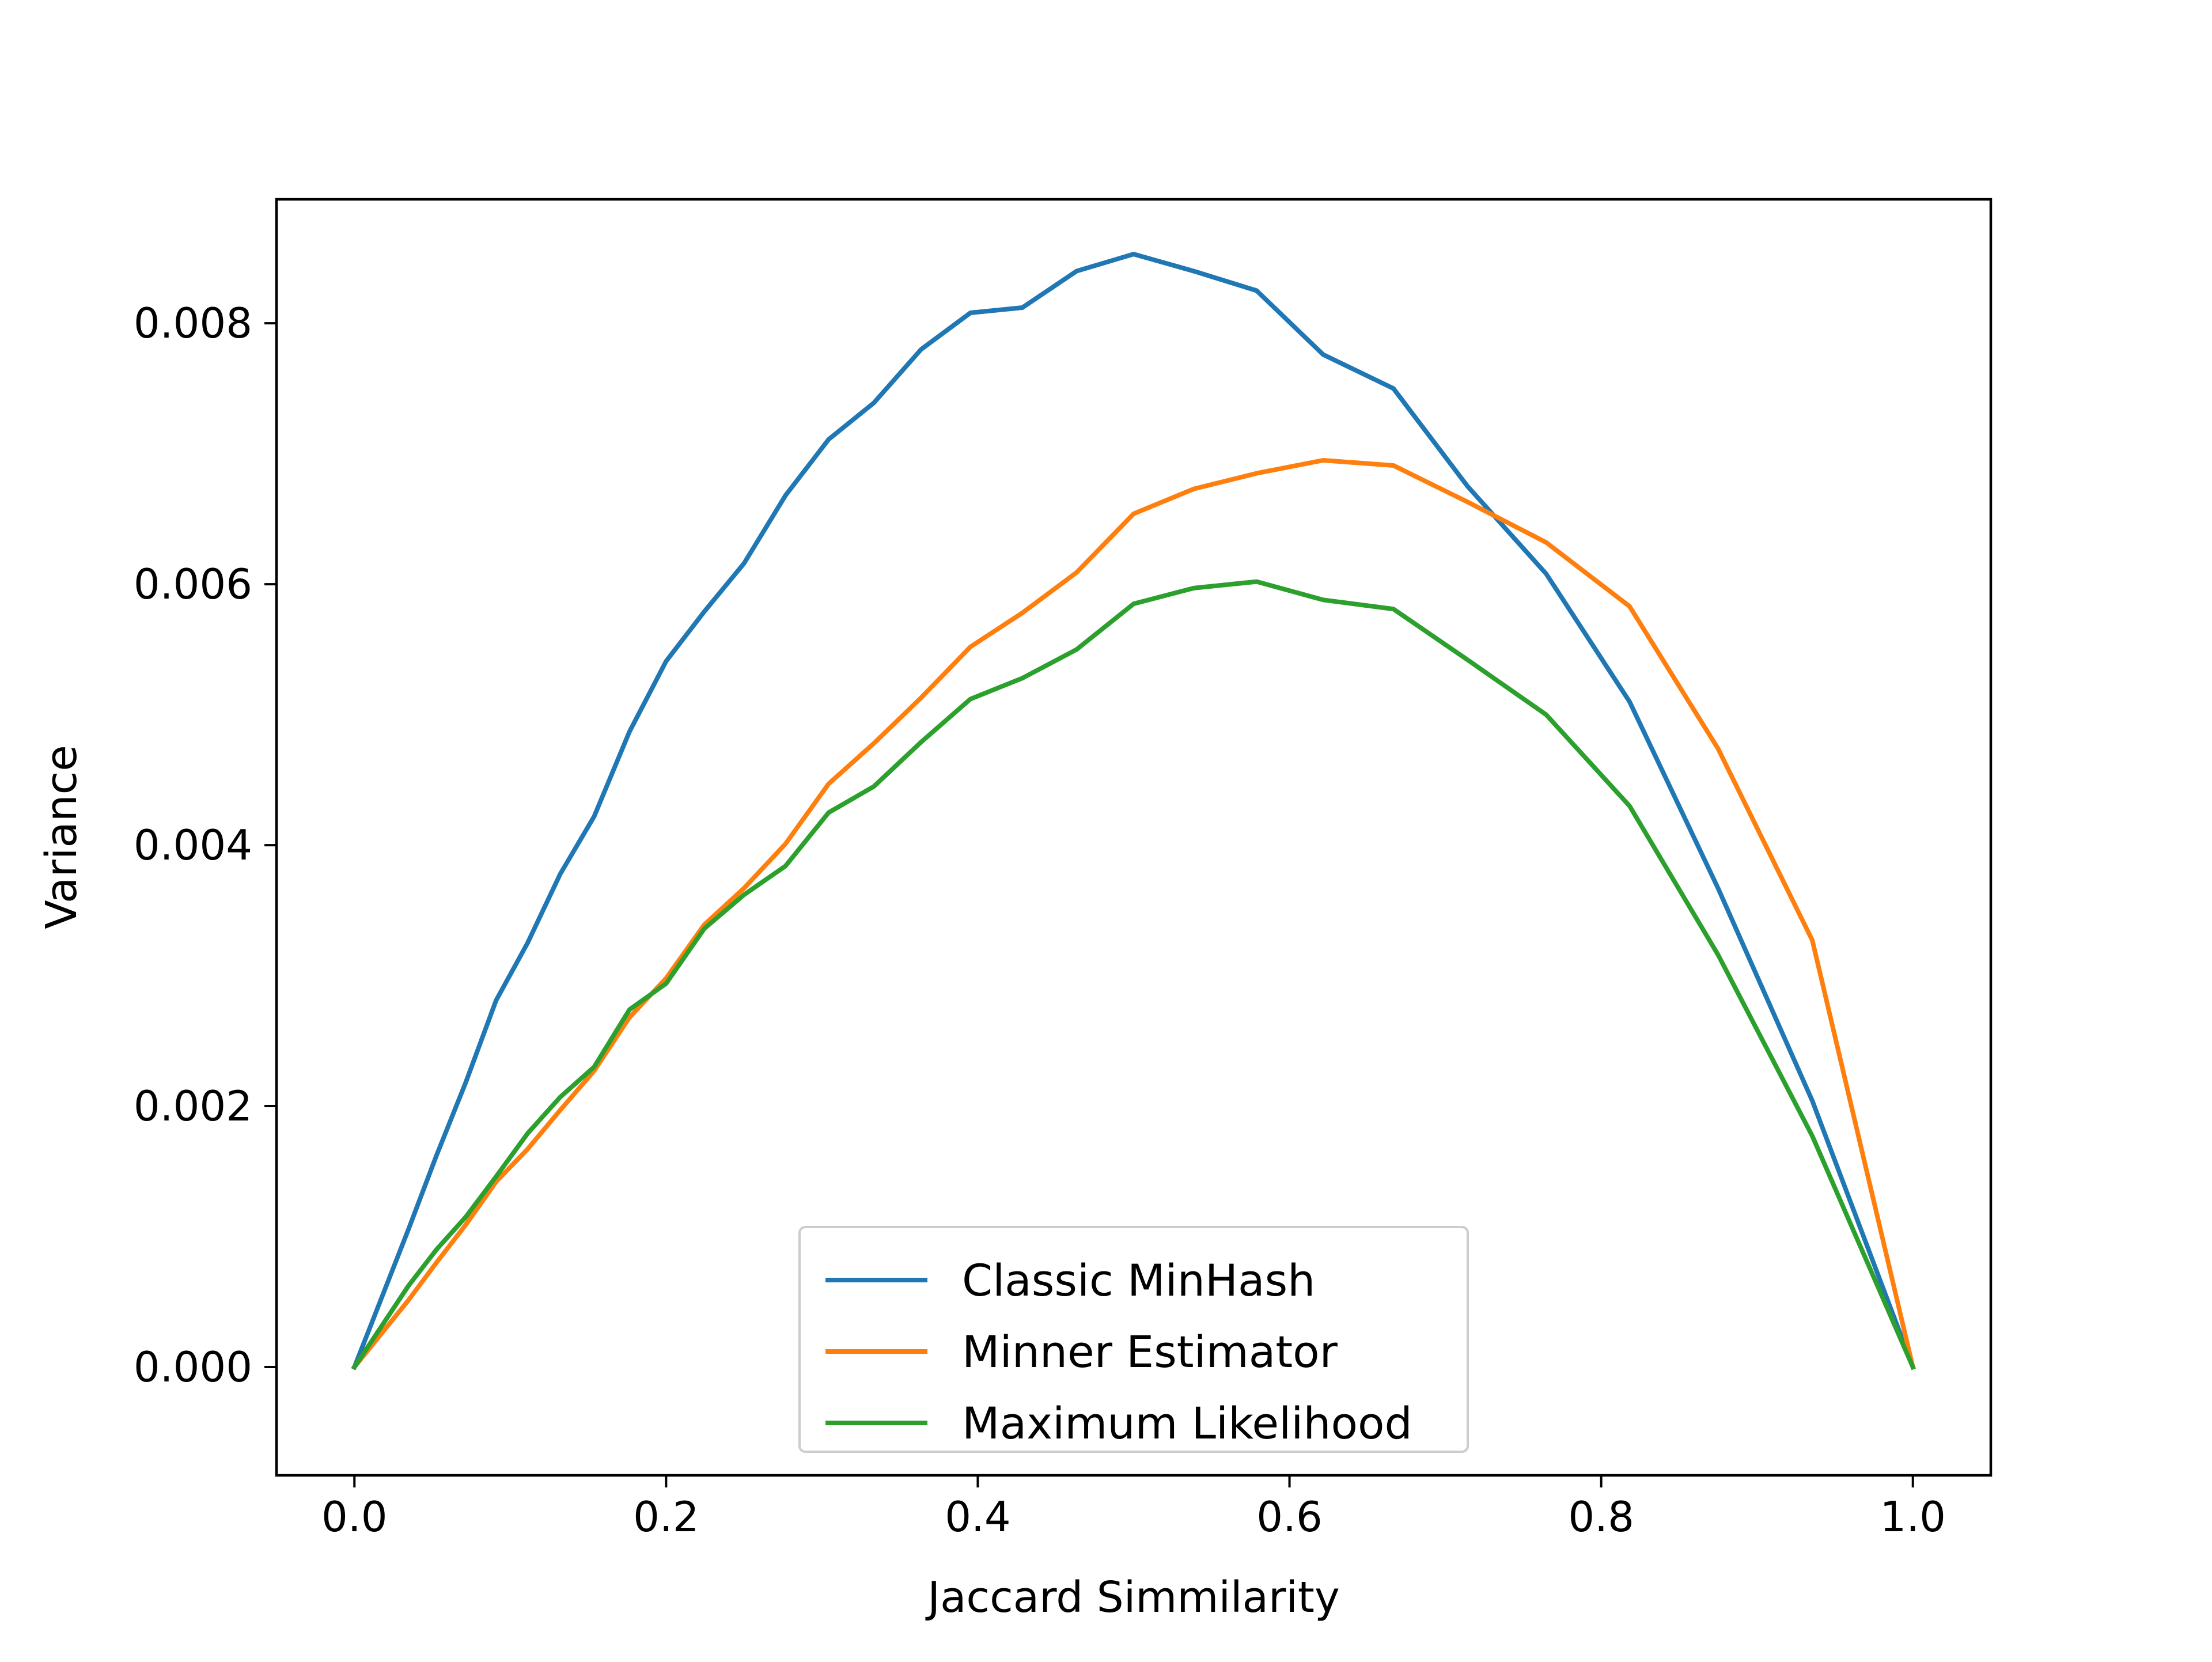 This screenshot has width=2212, height=1662. I want to click on y-axis-label: Variance, so click(61, 837).